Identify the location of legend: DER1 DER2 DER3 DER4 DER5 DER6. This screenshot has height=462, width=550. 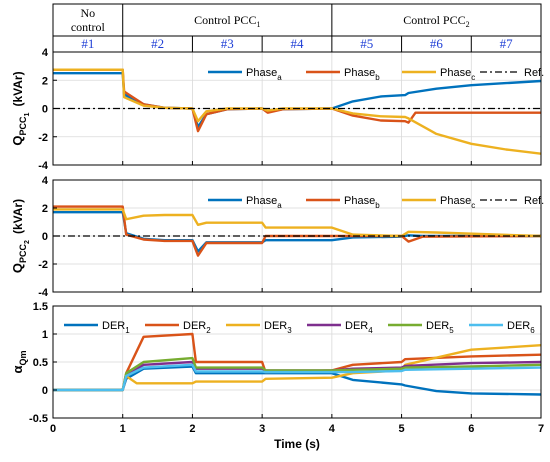
(299, 327).